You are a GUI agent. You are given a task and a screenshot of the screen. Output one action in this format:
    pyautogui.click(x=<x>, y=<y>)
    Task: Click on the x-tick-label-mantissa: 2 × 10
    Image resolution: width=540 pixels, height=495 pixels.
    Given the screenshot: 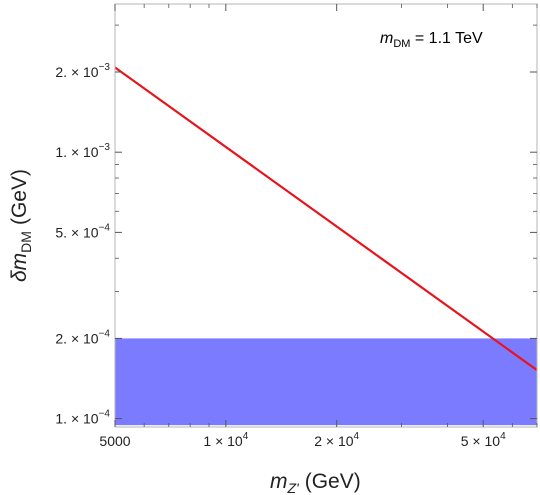 What is the action you would take?
    pyautogui.click(x=334, y=441)
    